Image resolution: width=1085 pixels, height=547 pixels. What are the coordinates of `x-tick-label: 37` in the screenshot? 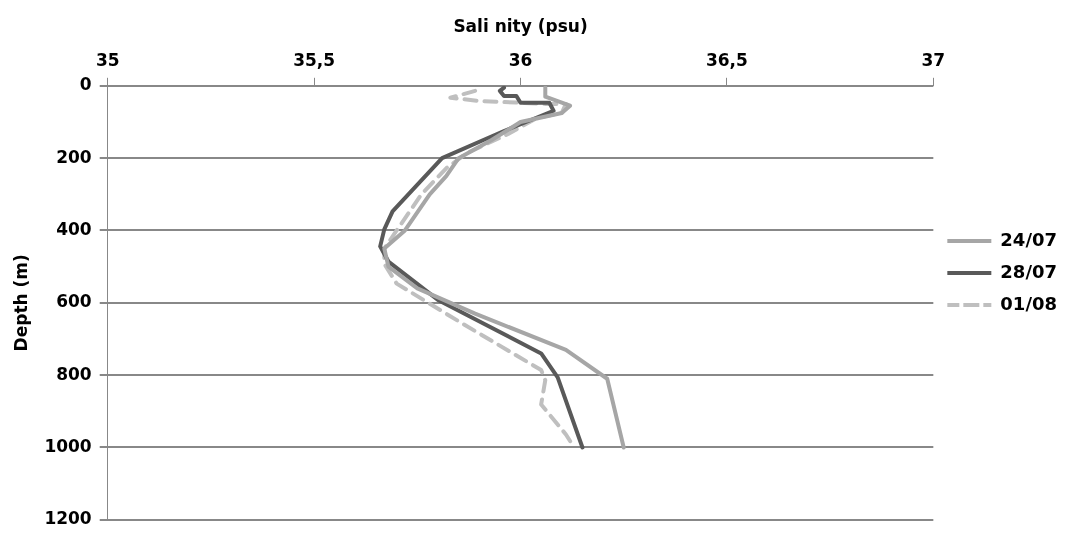 It's located at (933, 60).